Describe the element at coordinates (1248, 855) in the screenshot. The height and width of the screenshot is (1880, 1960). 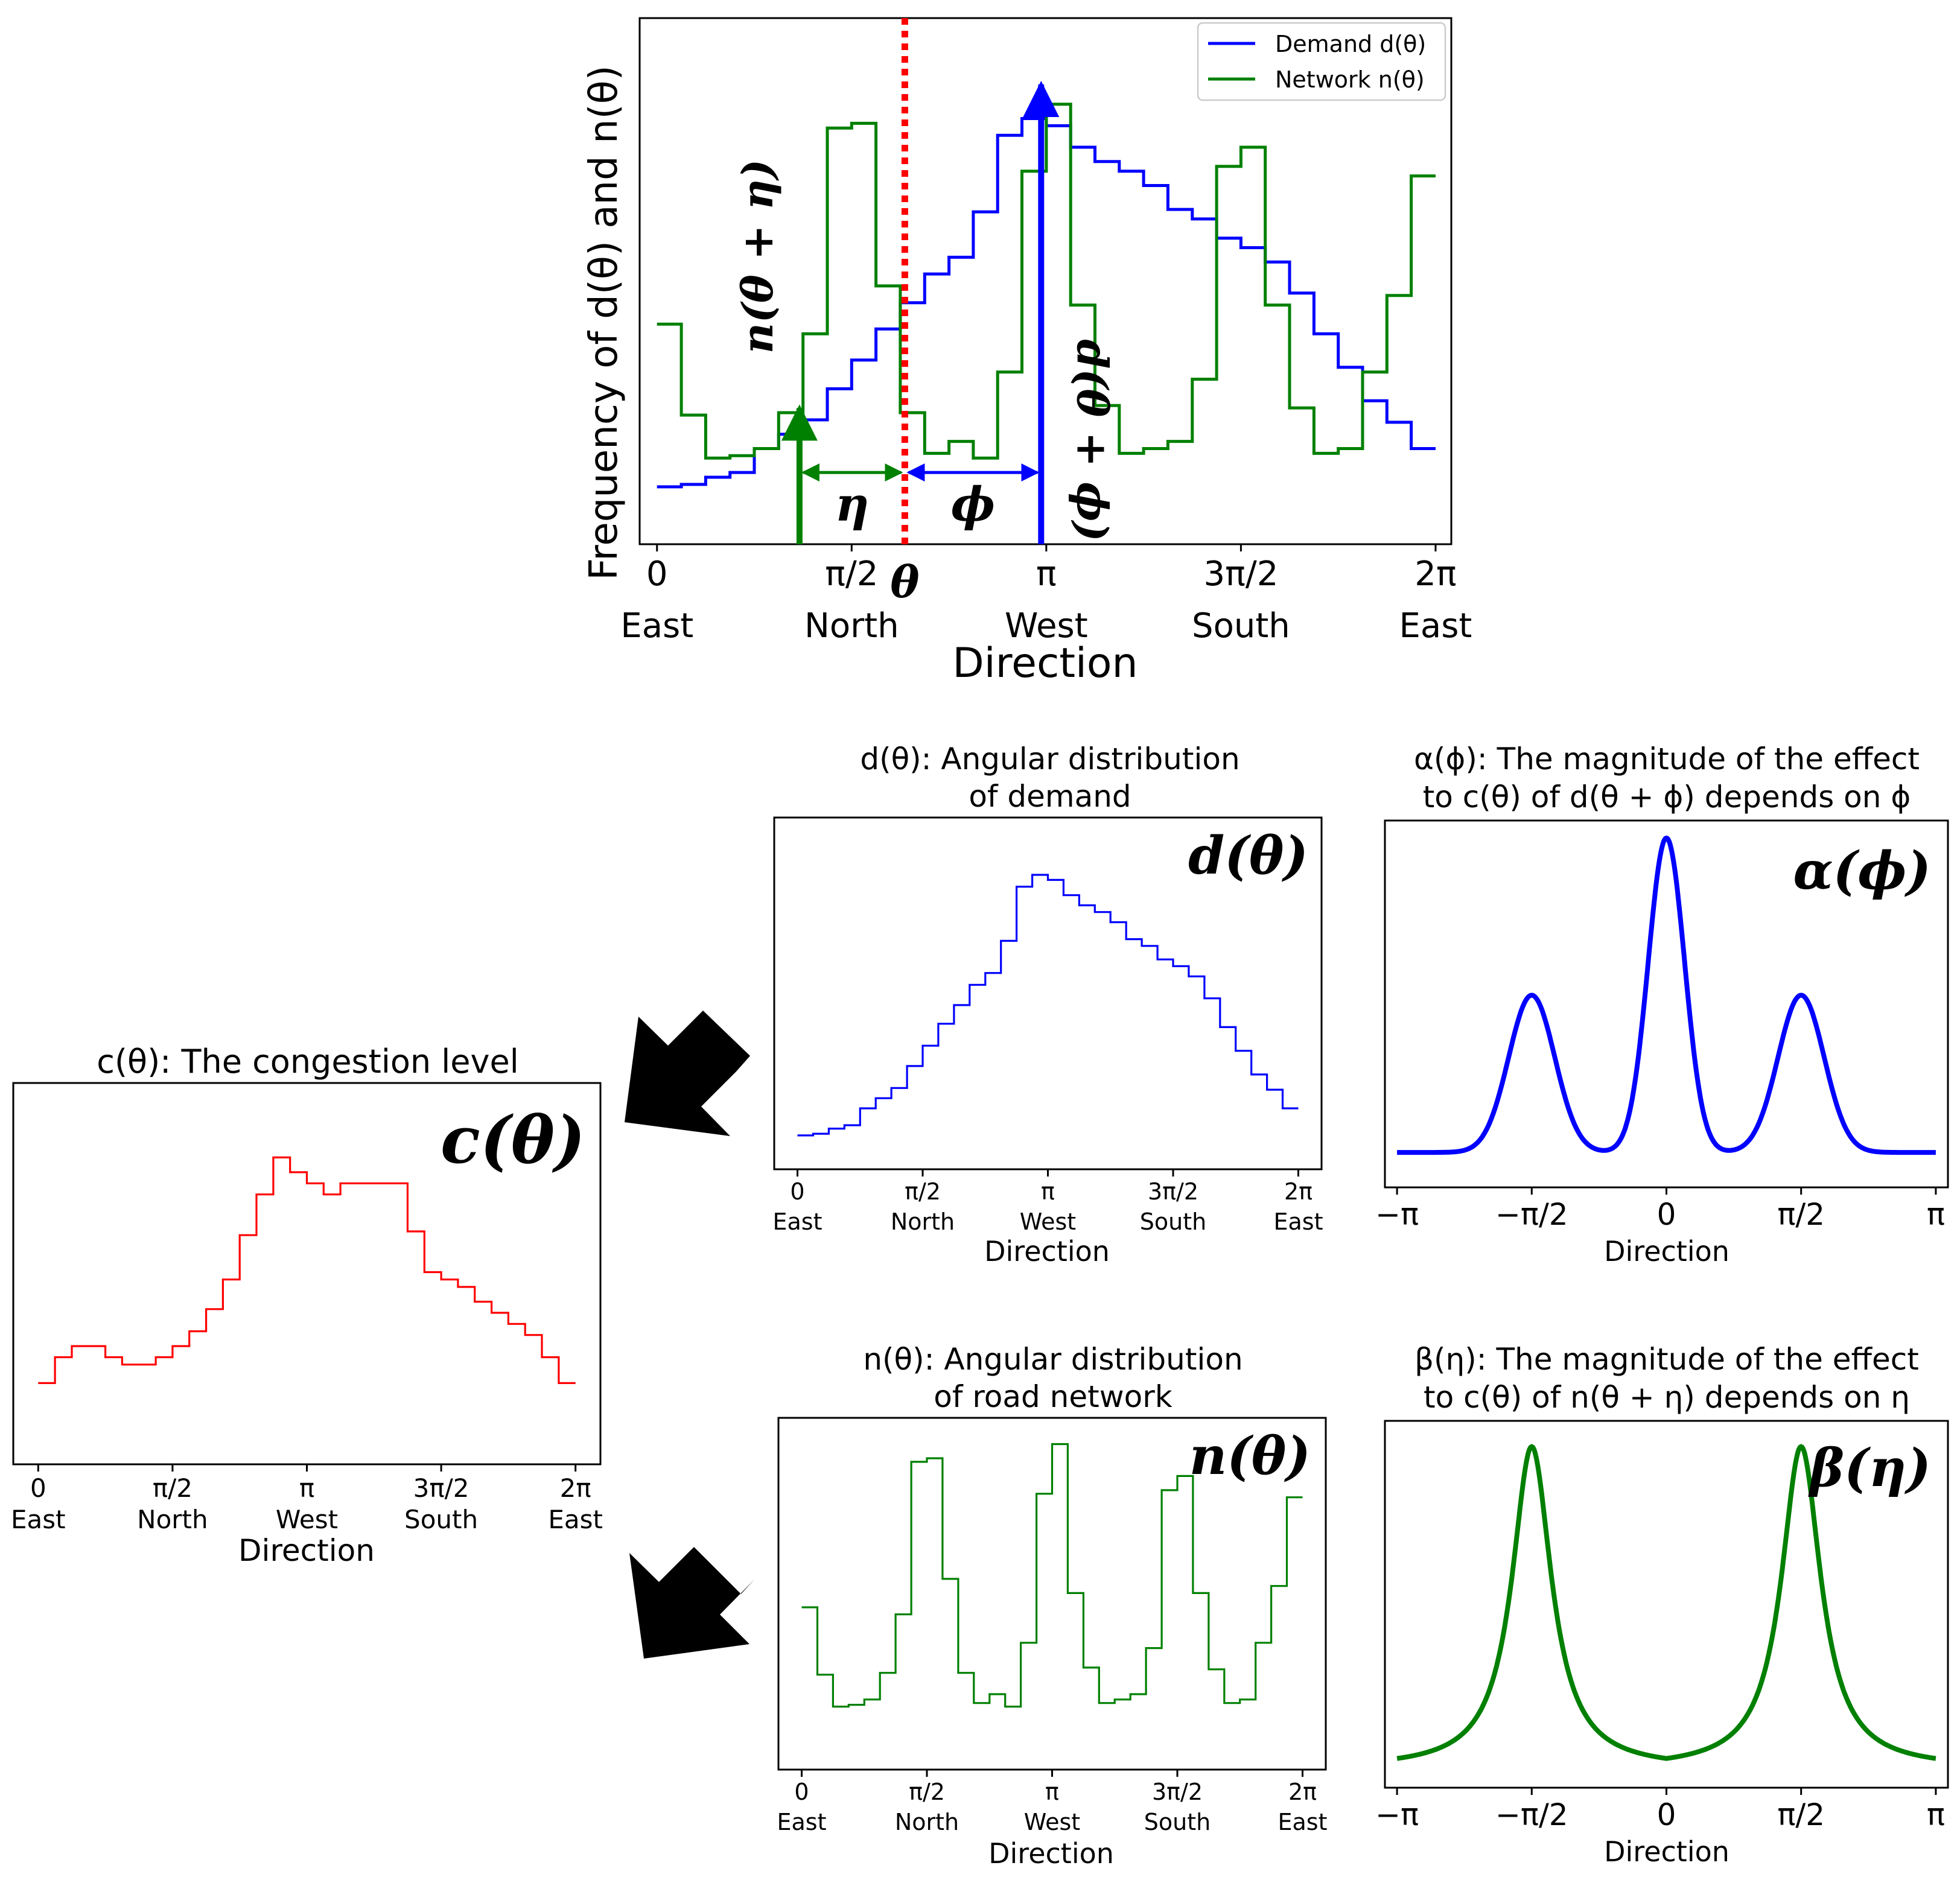
I see `demand-tag: d(θ)` at that location.